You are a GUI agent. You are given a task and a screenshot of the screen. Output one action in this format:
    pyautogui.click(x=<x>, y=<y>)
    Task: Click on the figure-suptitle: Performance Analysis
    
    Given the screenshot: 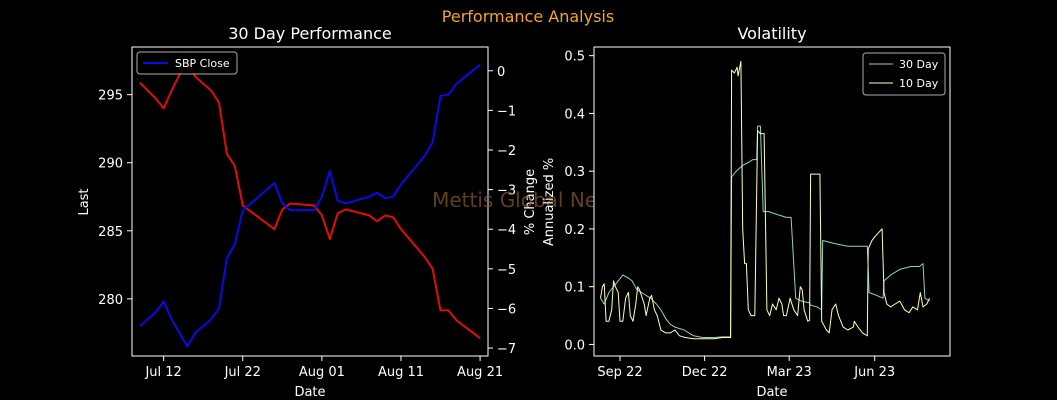 What is the action you would take?
    pyautogui.click(x=528, y=16)
    